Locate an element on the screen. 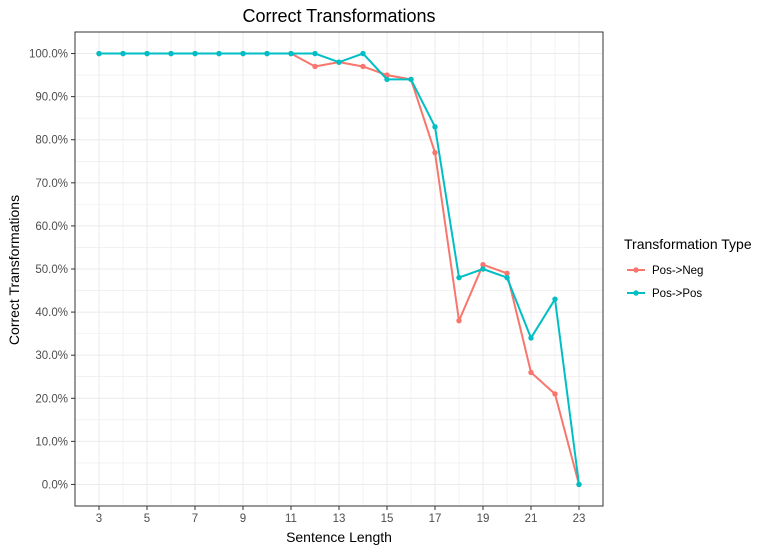 This screenshot has height=552, width=775. y-tick-label: 50.0% is located at coordinates (51, 270).